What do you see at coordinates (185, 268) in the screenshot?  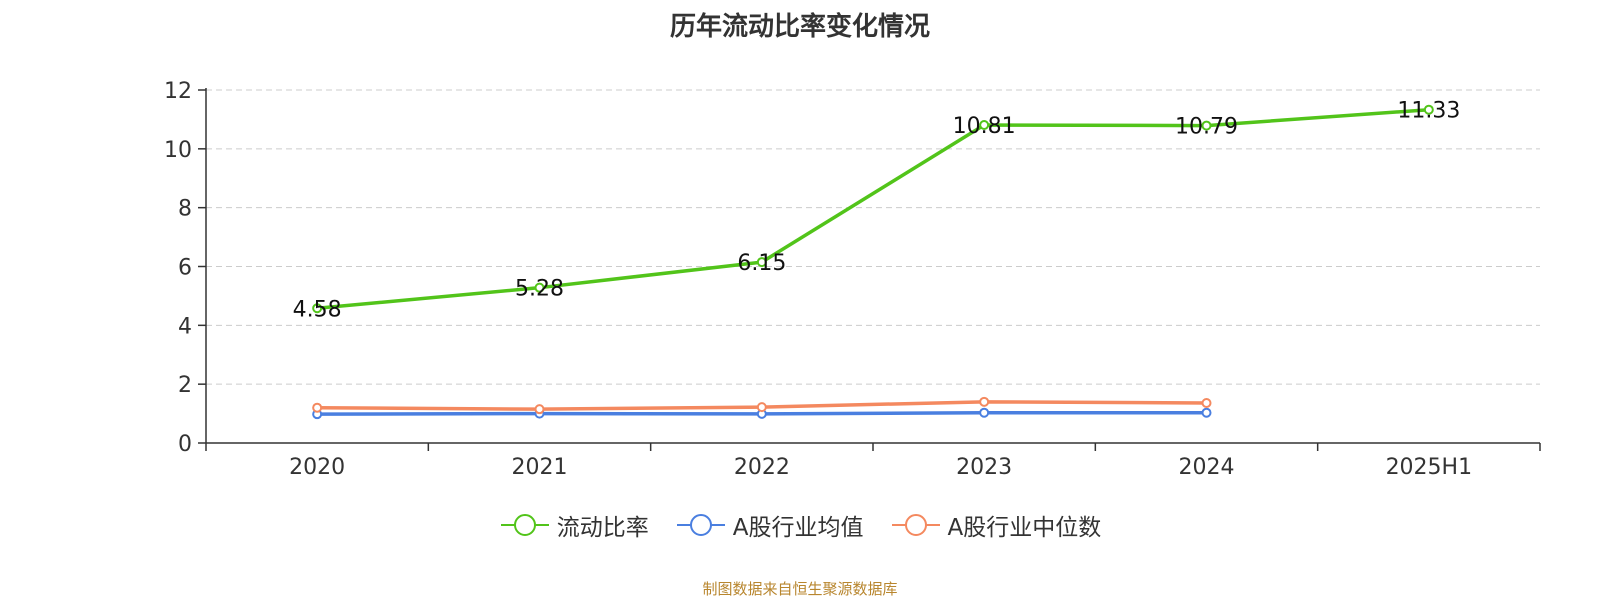 I see `y-tick-label: 6` at bounding box center [185, 268].